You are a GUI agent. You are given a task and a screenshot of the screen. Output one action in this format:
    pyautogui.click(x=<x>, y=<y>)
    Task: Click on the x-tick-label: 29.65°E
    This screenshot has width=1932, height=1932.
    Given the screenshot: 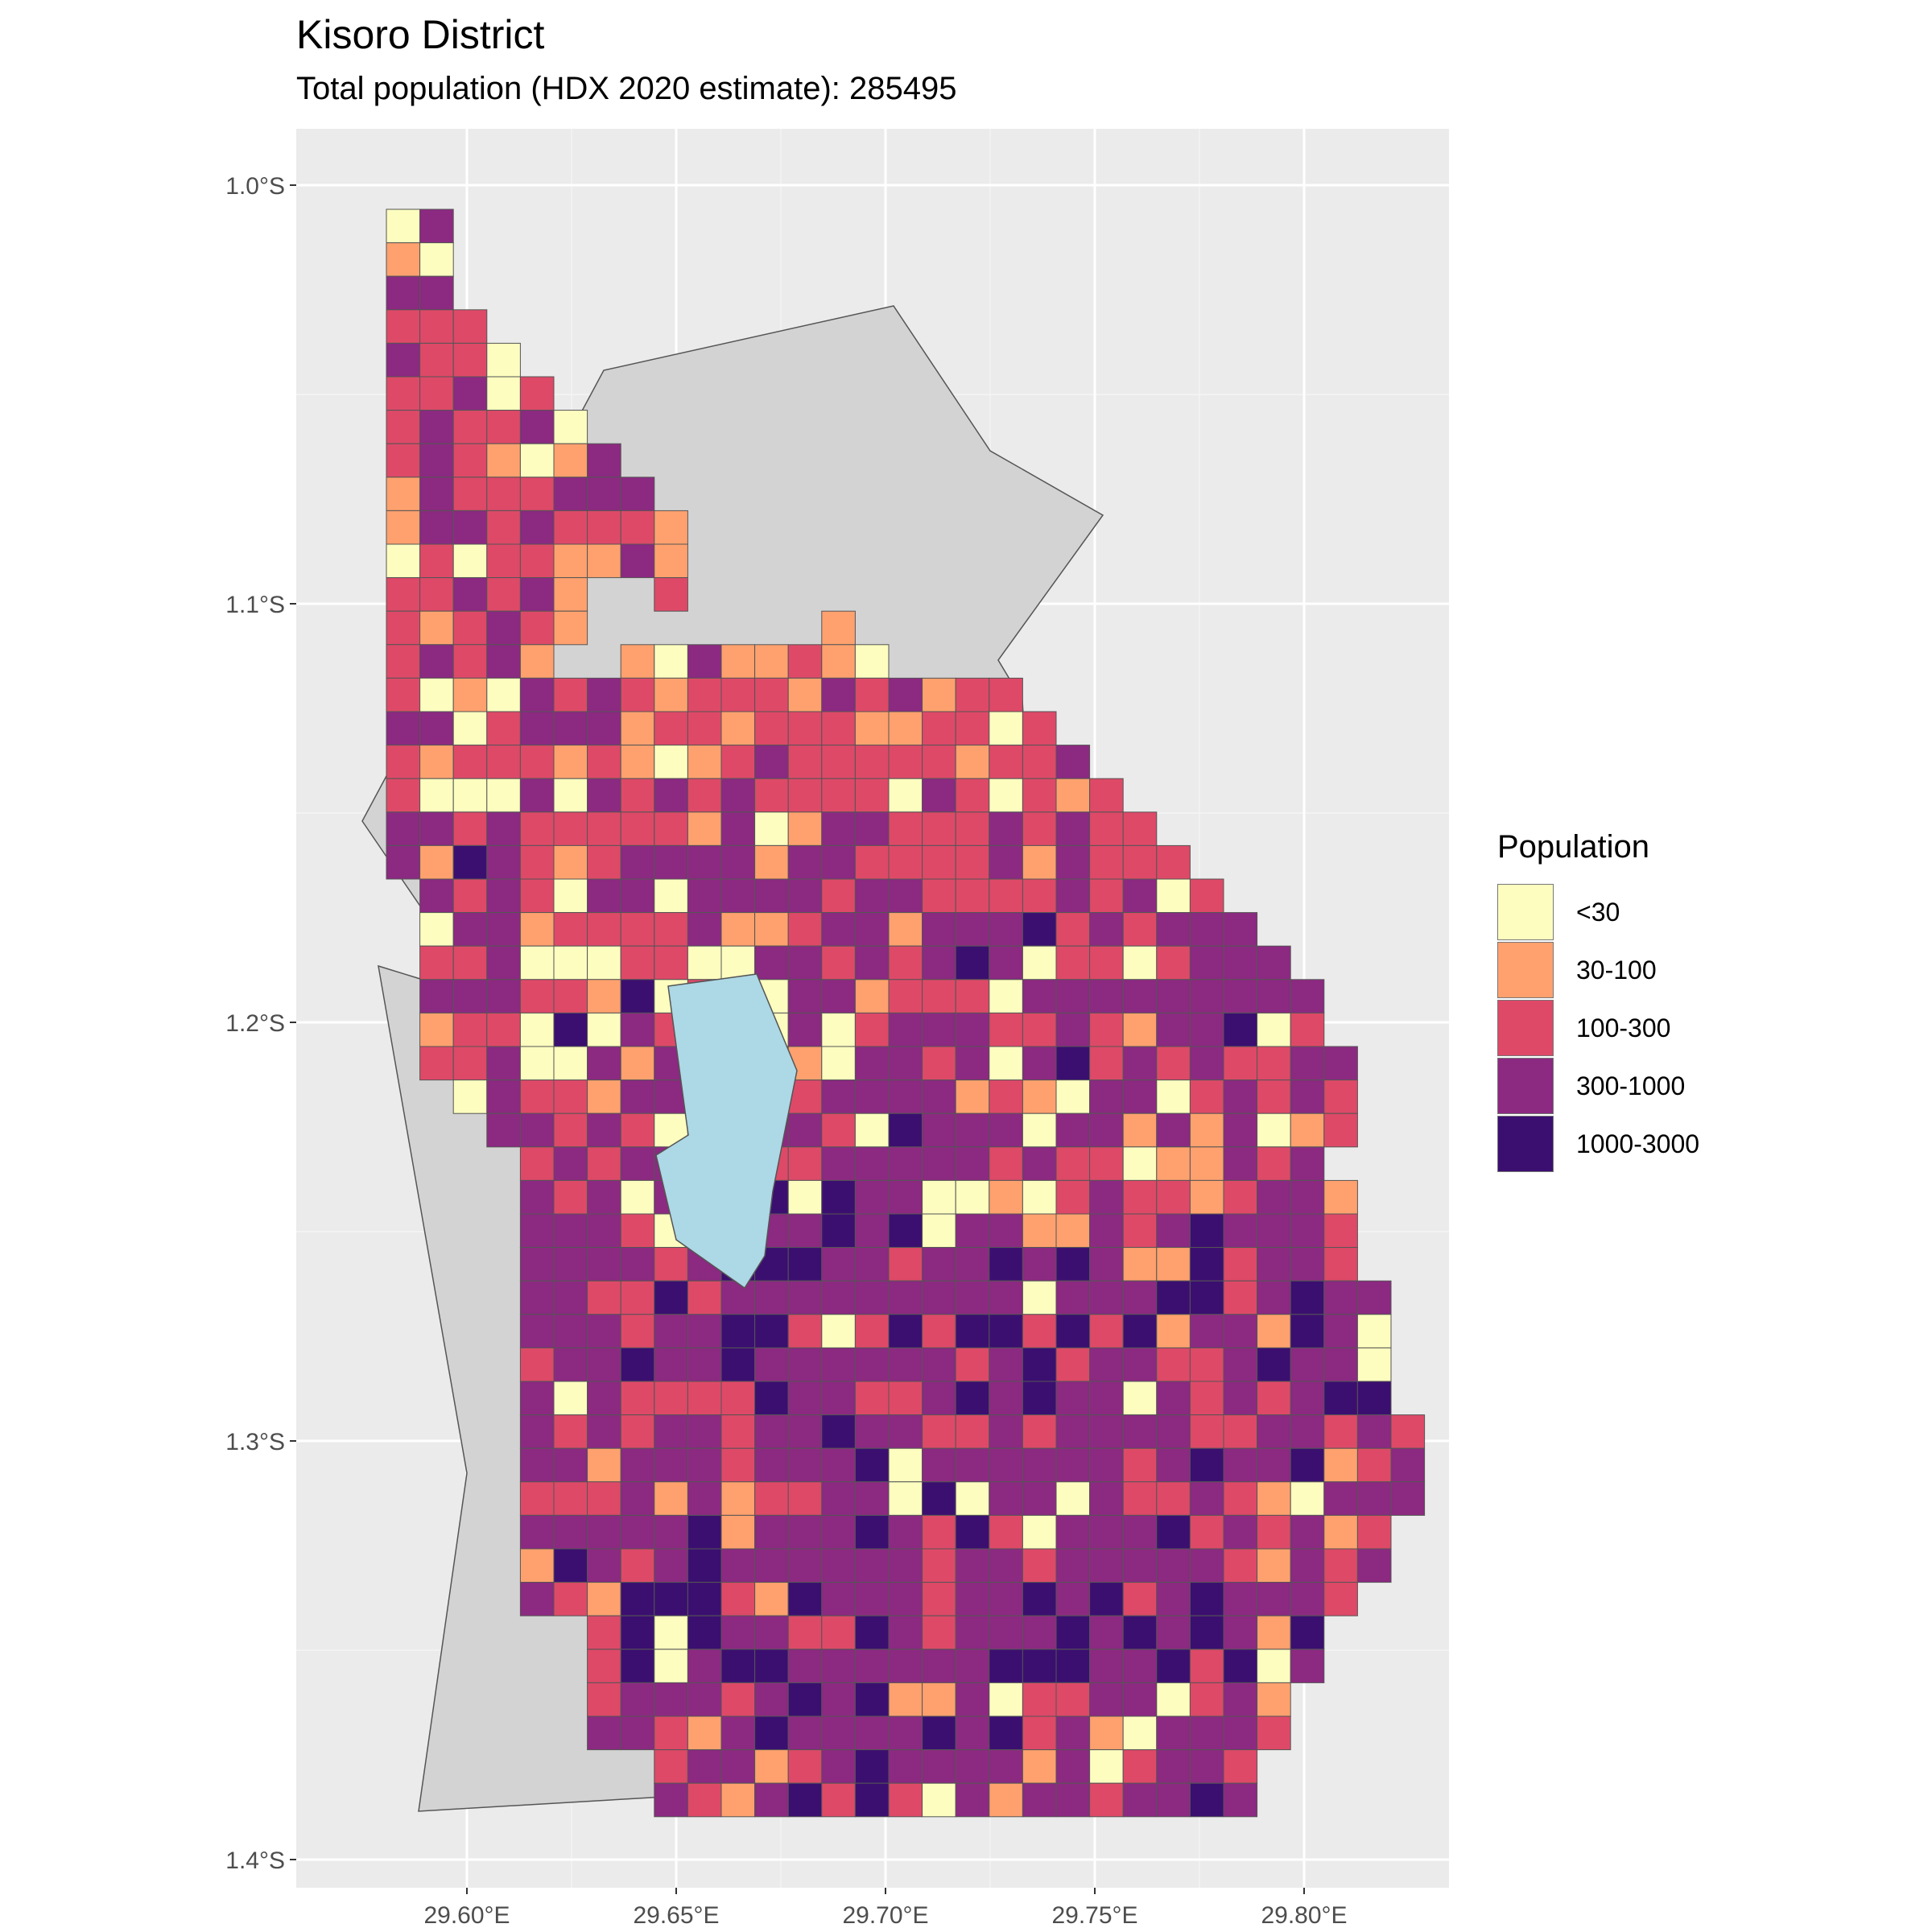 What is the action you would take?
    pyautogui.click(x=676, y=1915)
    